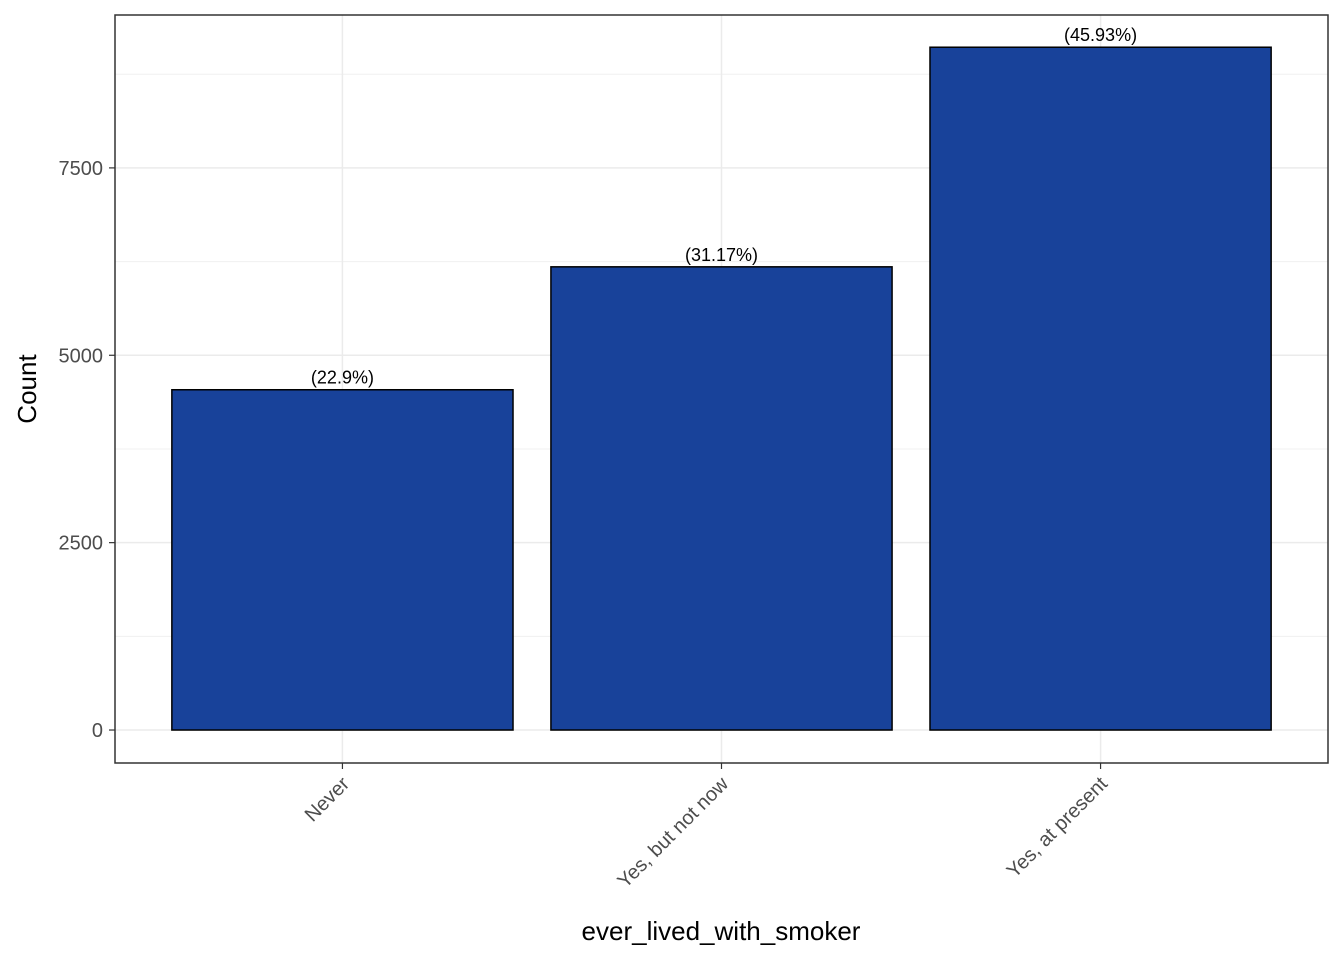  Describe the element at coordinates (27, 389) in the screenshot. I see `y-axis-label: Count` at that location.